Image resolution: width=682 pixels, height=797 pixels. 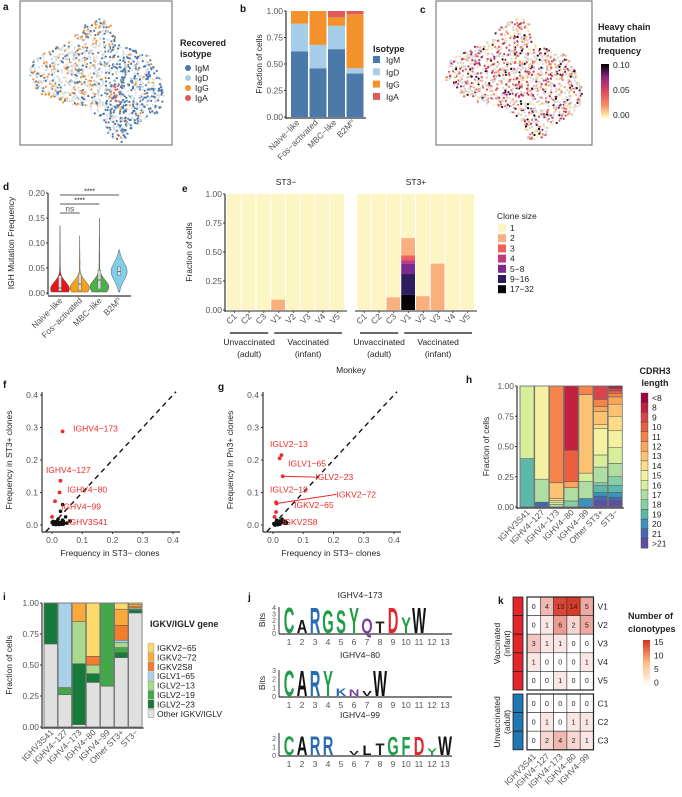 What do you see at coordinates (278, 524) in the screenshot?
I see `gene-point` at bounding box center [278, 524].